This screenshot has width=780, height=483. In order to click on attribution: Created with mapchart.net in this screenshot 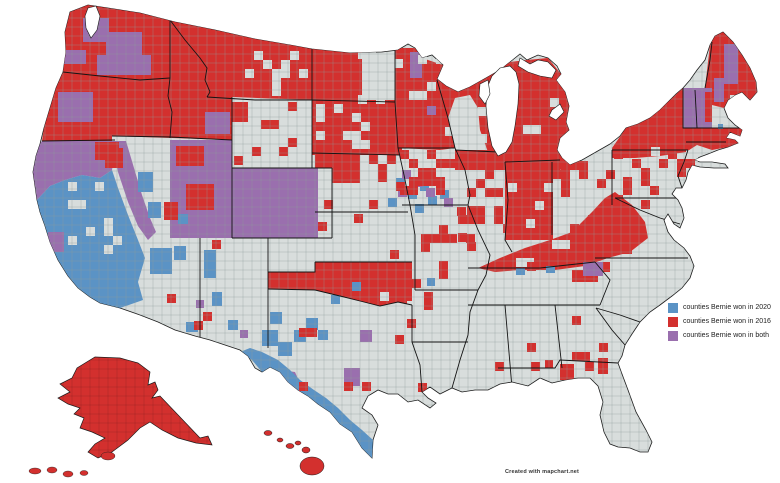, I will do `click(542, 472)`.